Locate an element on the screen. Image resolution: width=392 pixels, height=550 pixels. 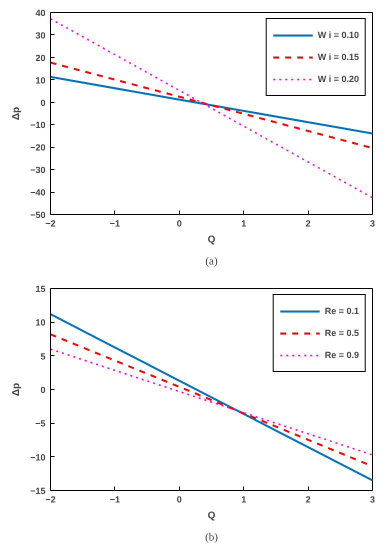
legend-label: W i = 0.15 is located at coordinates (338, 57).